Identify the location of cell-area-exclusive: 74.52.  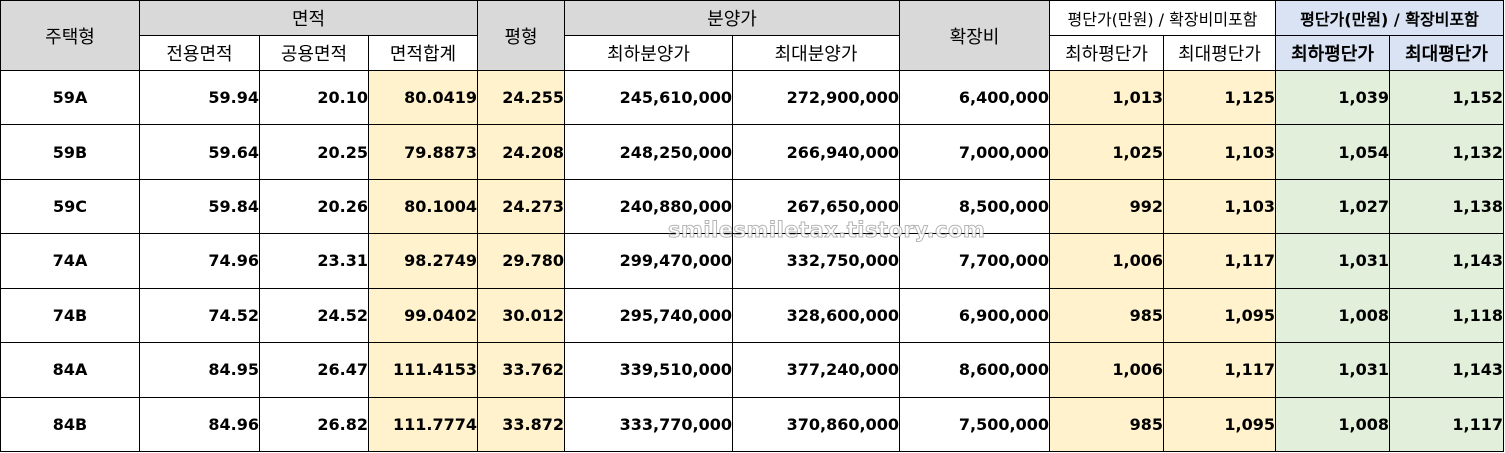
(199, 315).